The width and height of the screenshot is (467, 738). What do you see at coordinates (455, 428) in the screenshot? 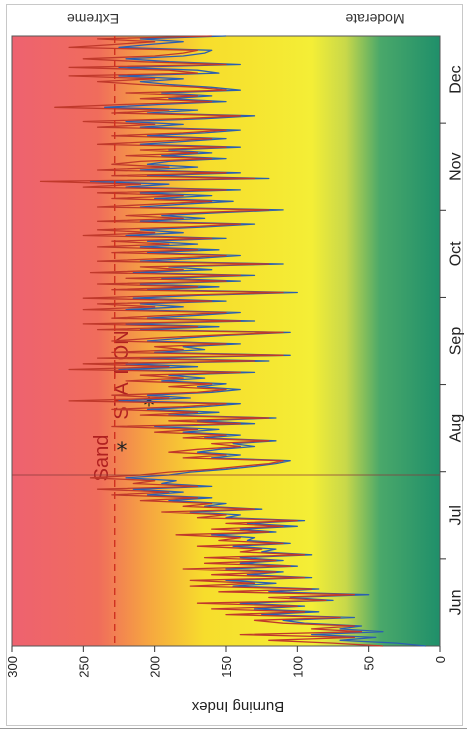
I see `x-tick-label: Aug` at bounding box center [455, 428].